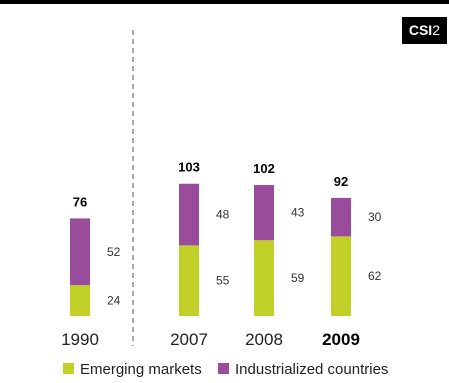 This screenshot has width=449, height=383. I want to click on category-label-2008: 2008, so click(264, 339).